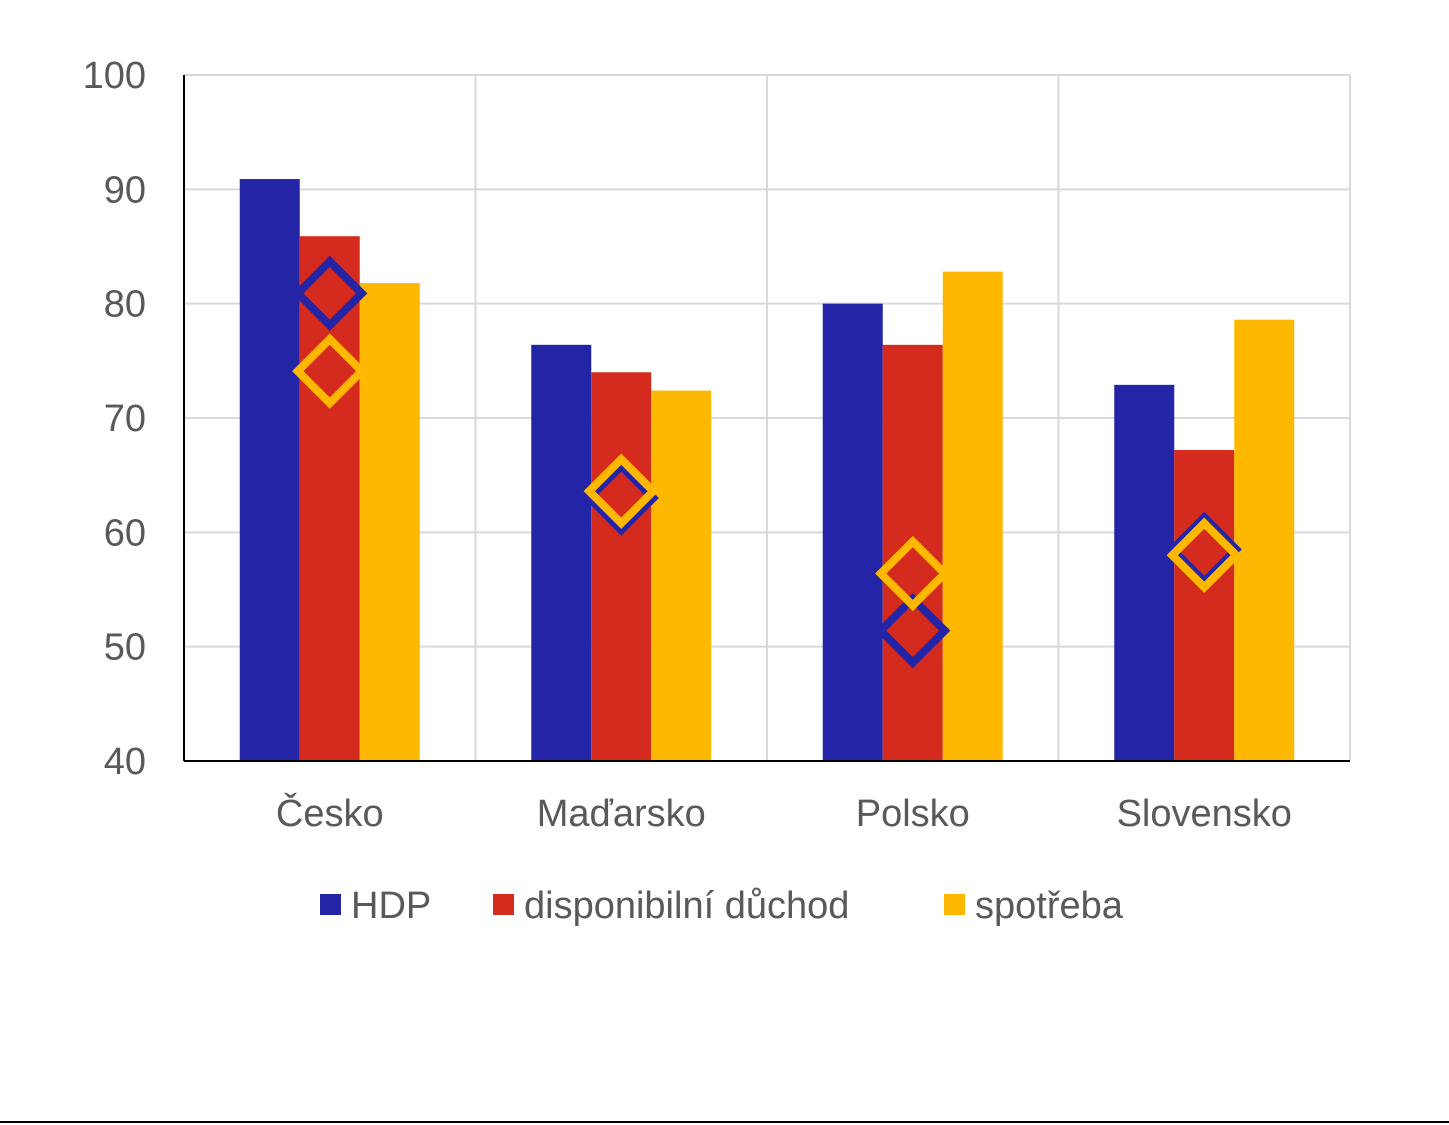 Image resolution: width=1449 pixels, height=1125 pixels. What do you see at coordinates (724, 1122) in the screenshot?
I see `bottom-border` at bounding box center [724, 1122].